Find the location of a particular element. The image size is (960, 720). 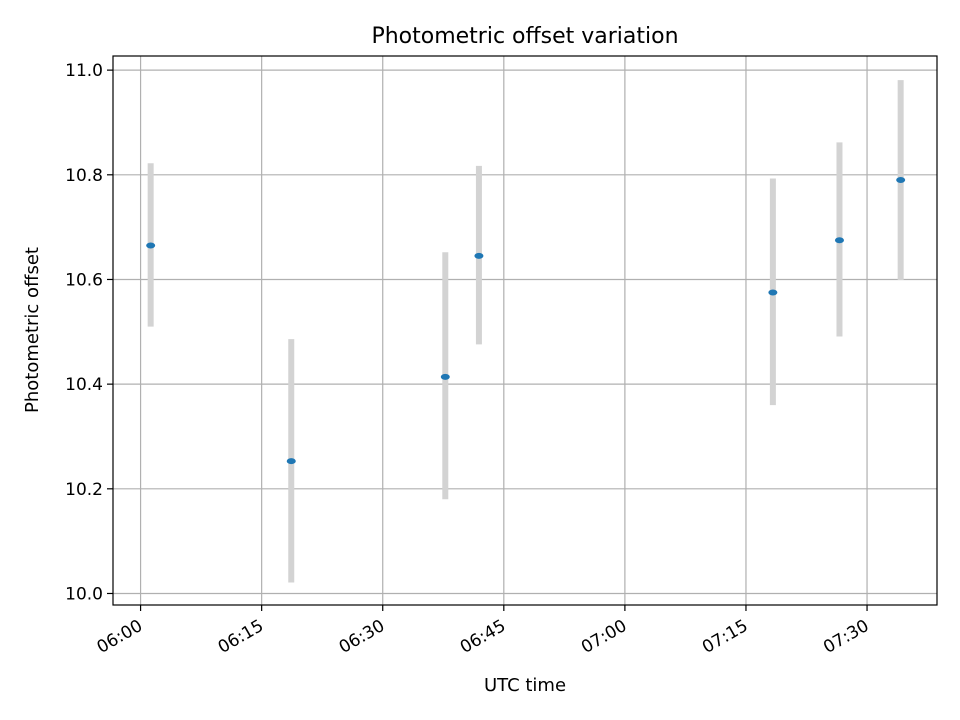

x-axis-label: UTC time is located at coordinates (525, 685).